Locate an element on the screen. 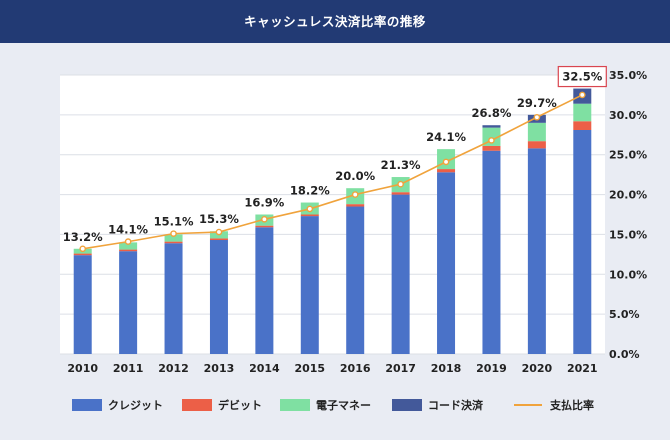 The image size is (670, 440). legend-label: 支払比率 is located at coordinates (571, 405).